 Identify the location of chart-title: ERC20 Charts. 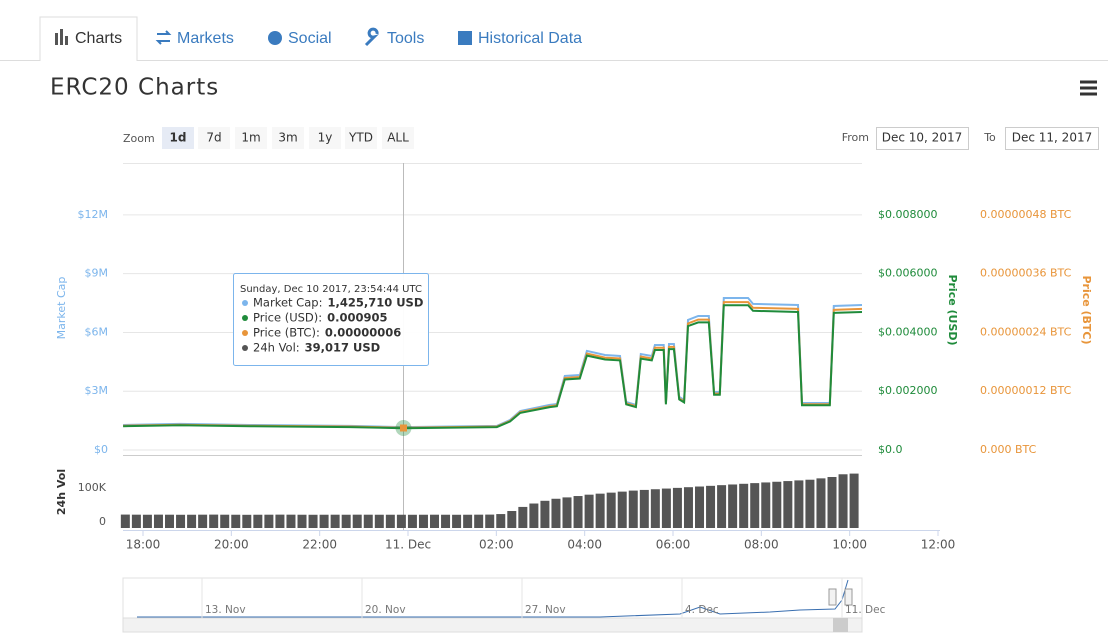
(134, 88).